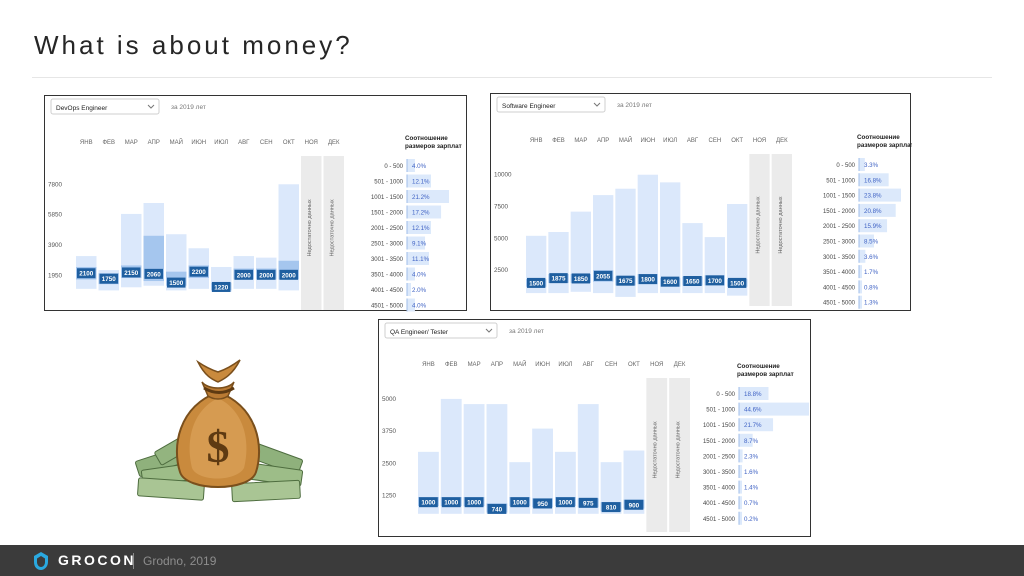  What do you see at coordinates (753, 410) in the screenshot?
I see `distribution-value: 44.6%` at bounding box center [753, 410].